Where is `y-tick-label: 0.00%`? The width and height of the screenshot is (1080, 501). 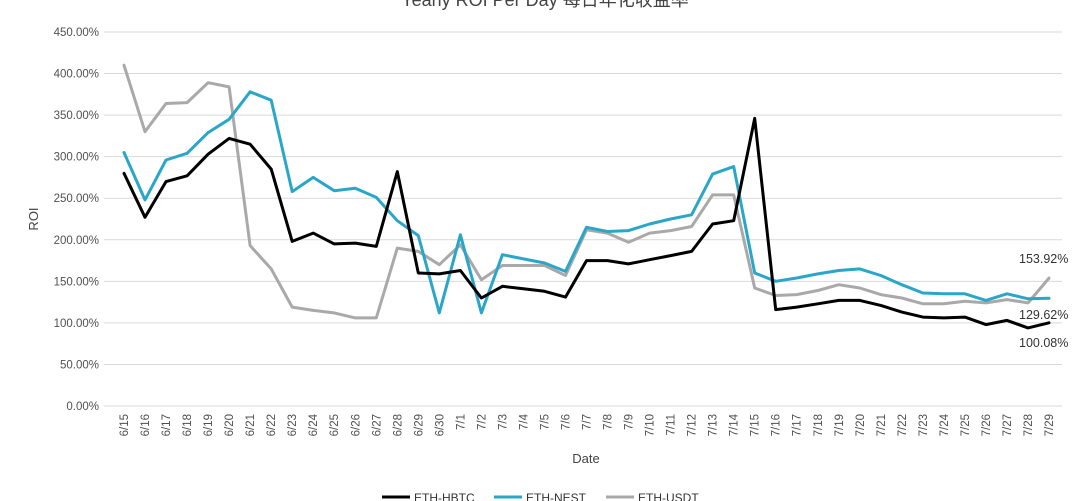
y-tick-label: 0.00% is located at coordinates (82, 407).